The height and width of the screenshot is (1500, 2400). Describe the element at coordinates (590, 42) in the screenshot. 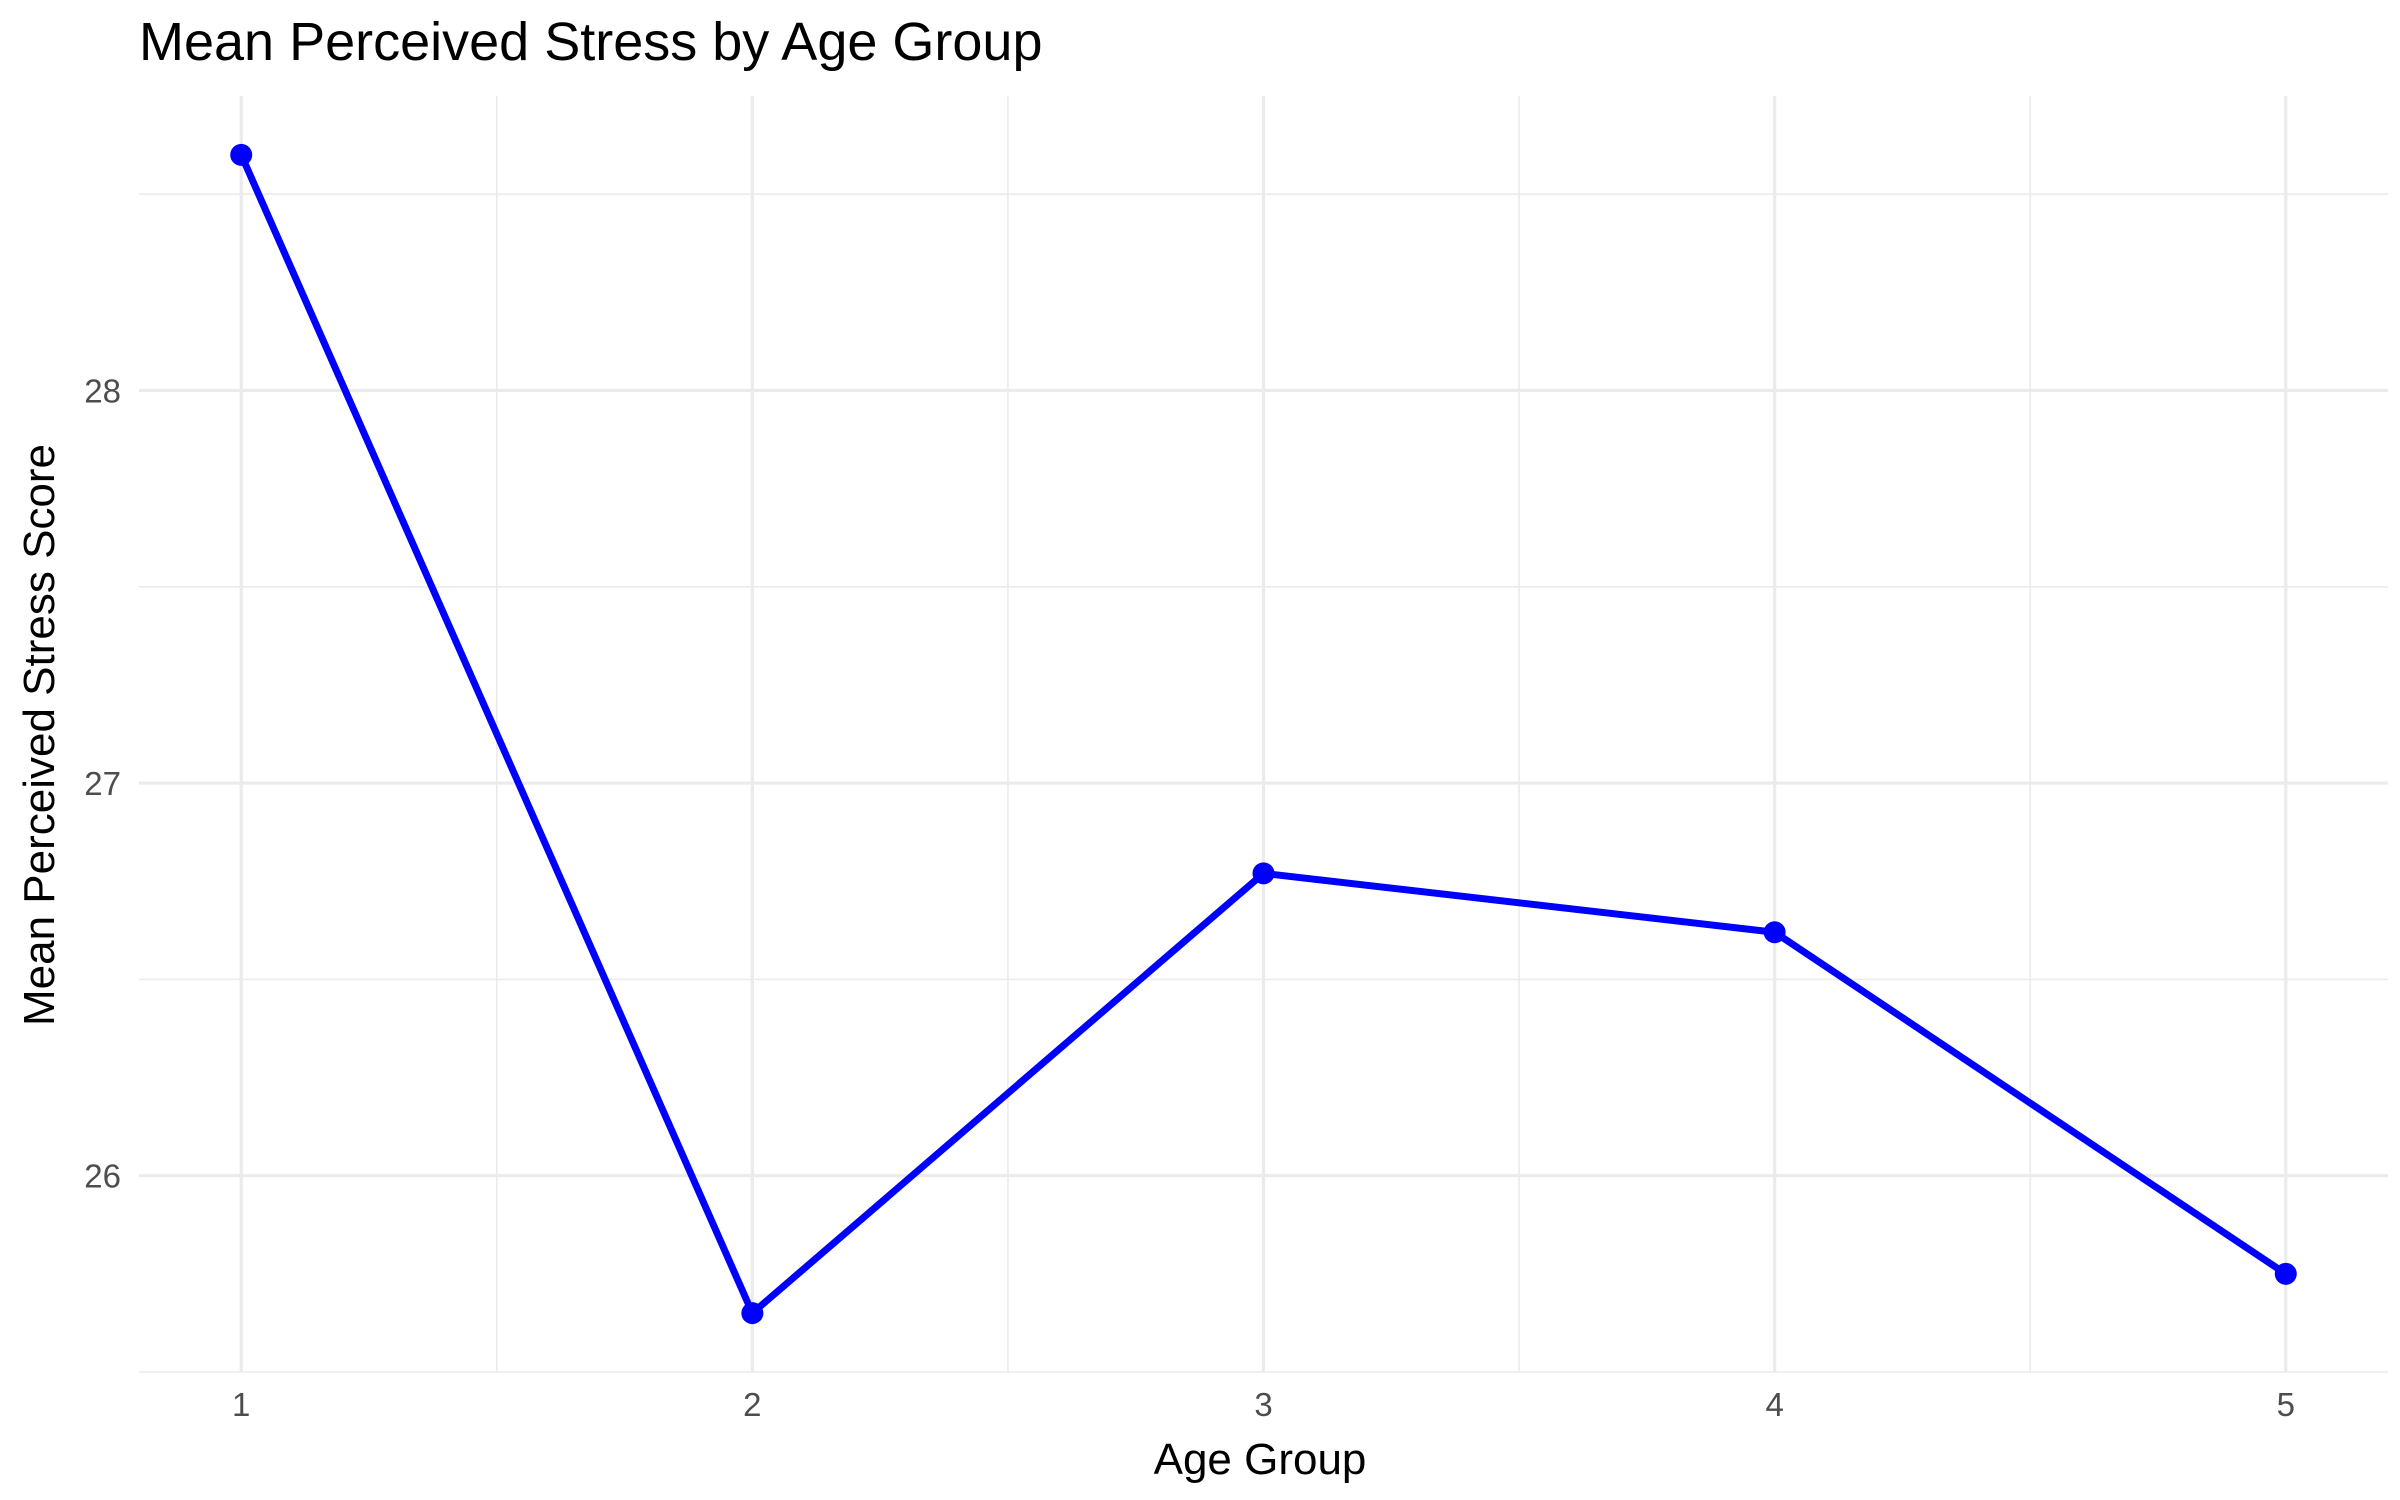

I see `chart-title: Mean Perceived Stress by Age Group` at that location.